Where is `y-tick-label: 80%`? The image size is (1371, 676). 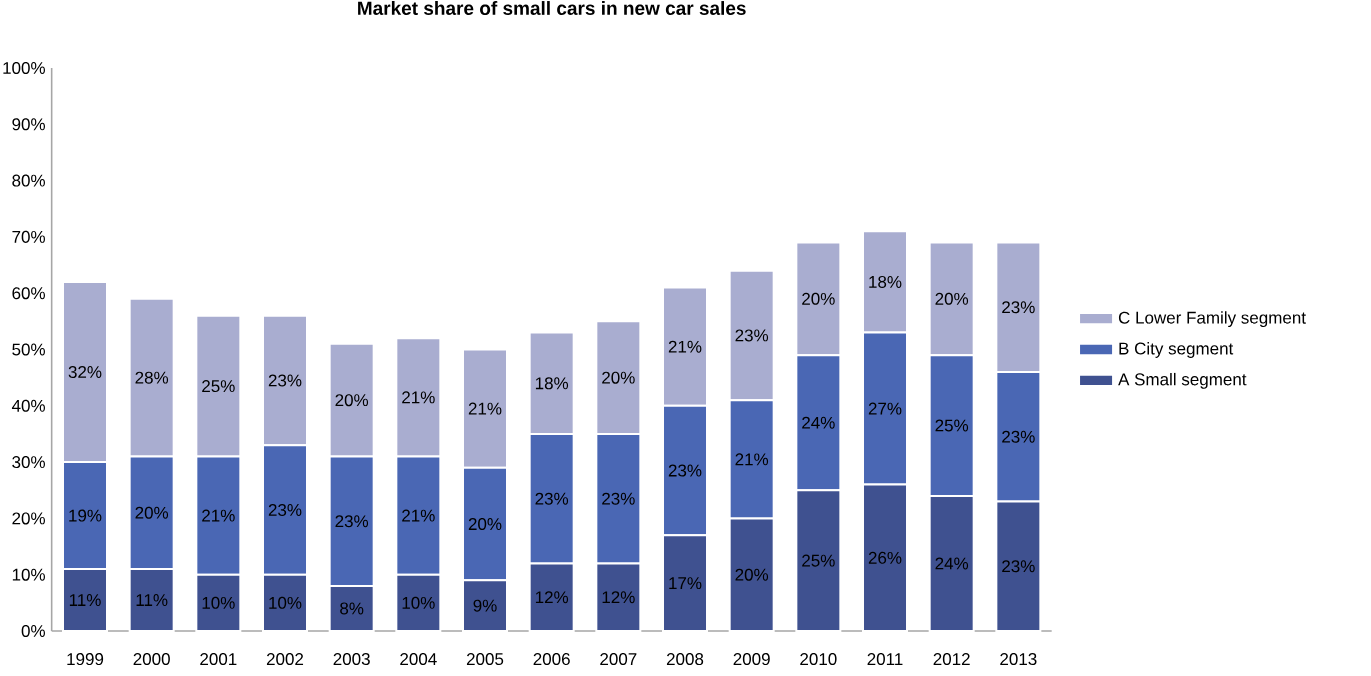 y-tick-label: 80% is located at coordinates (28, 180).